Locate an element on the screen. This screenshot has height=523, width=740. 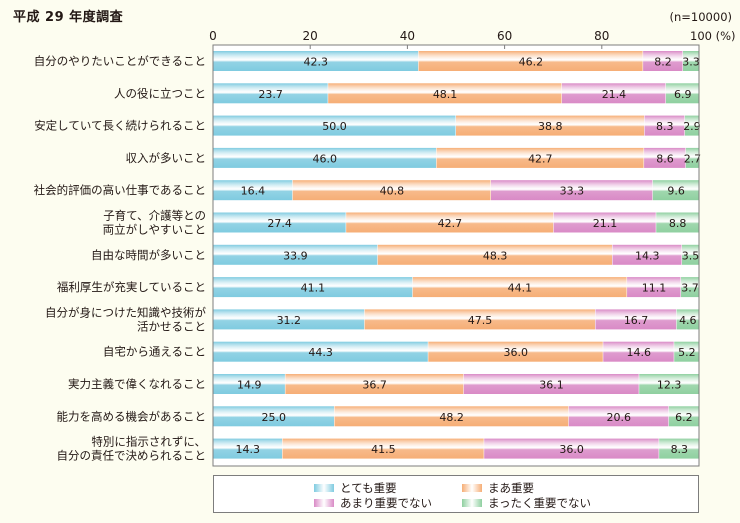
data-label: 25.0 is located at coordinates (274, 417).